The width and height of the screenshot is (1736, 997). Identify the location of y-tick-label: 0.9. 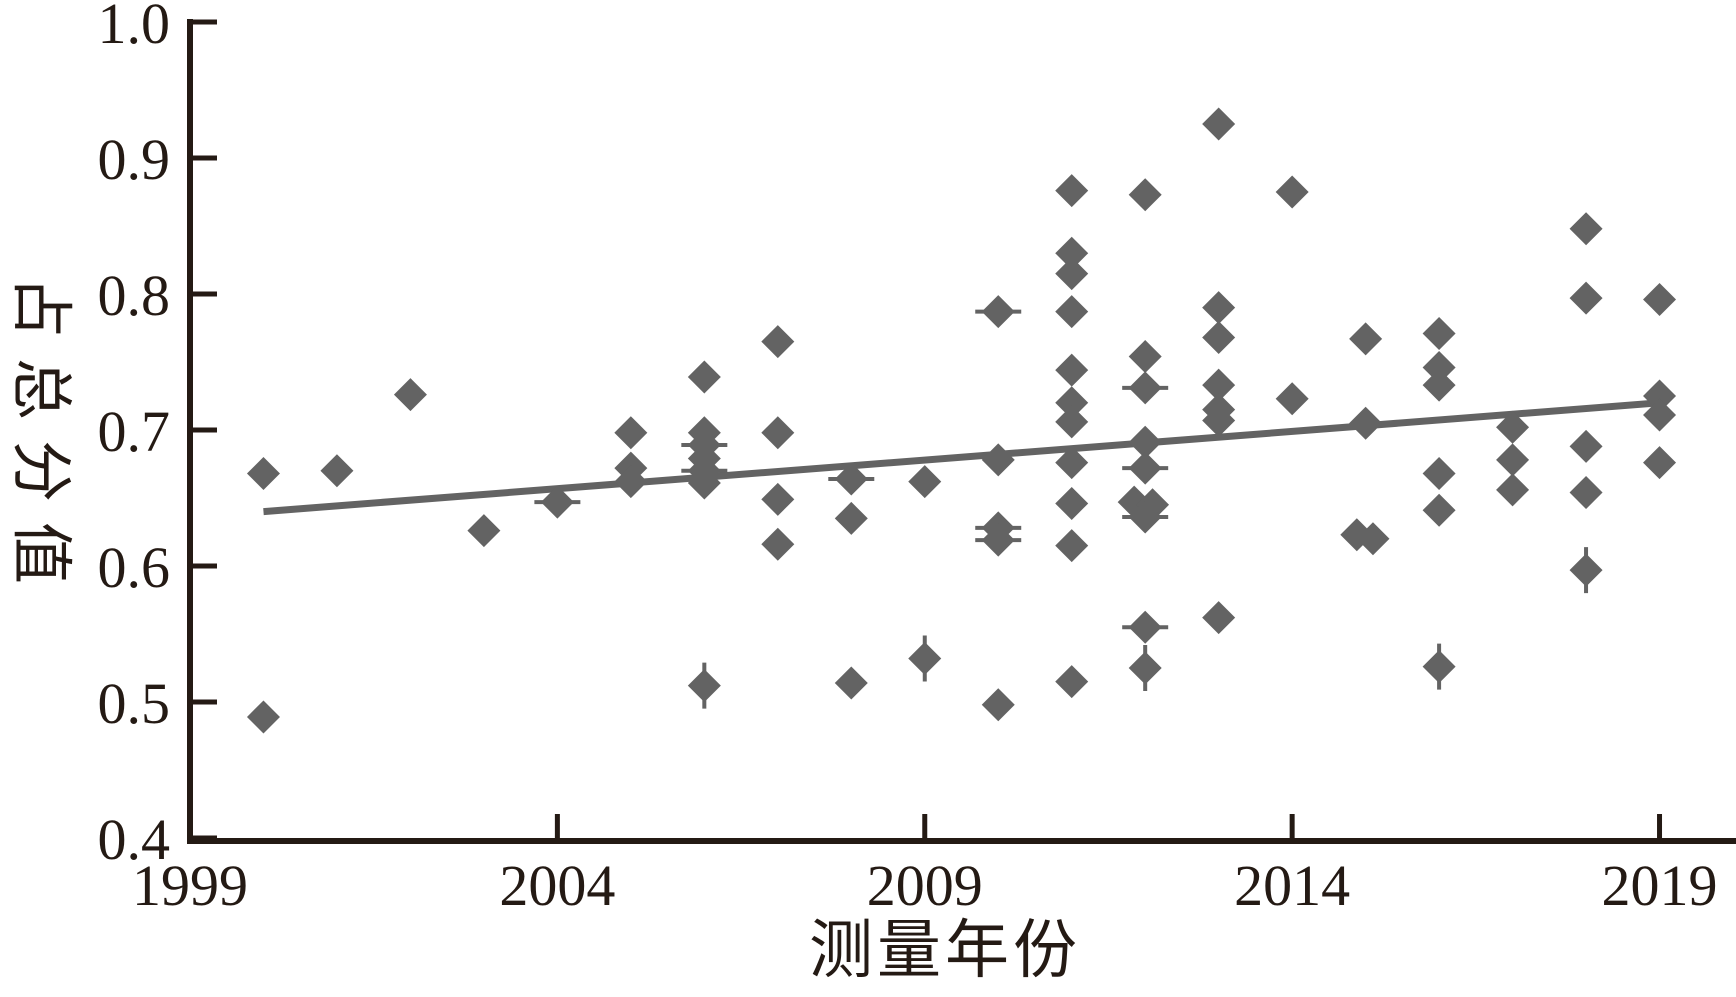
(134, 159).